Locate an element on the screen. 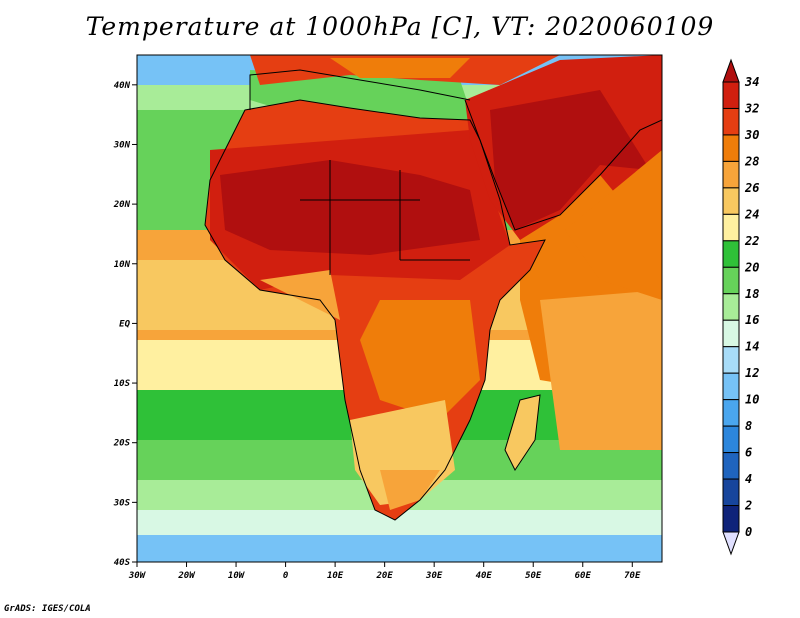 The width and height of the screenshot is (800, 618). lon-tick-label: 20E is located at coordinates (385, 576).